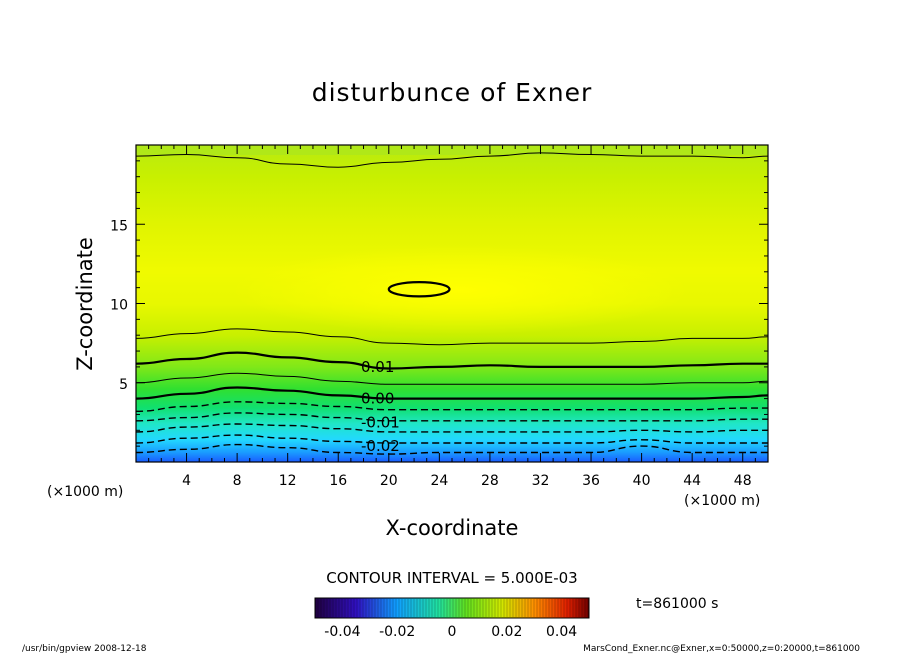 Image resolution: width=904 pixels, height=654 pixels. I want to click on colorbar-labels: -0.04 -0.02 0 0.02 0.04, so click(450, 632).